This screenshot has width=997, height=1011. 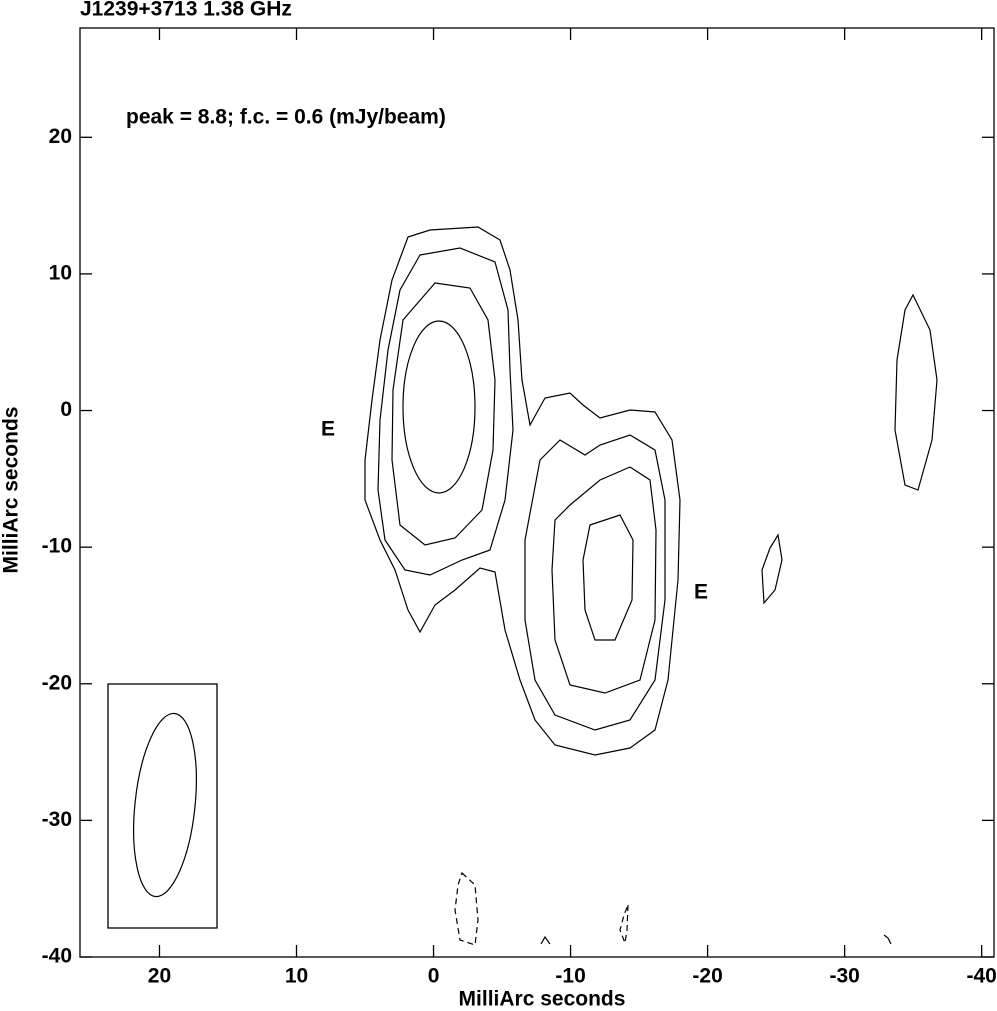 What do you see at coordinates (57, 682) in the screenshot?
I see `y-tick-label: -20` at bounding box center [57, 682].